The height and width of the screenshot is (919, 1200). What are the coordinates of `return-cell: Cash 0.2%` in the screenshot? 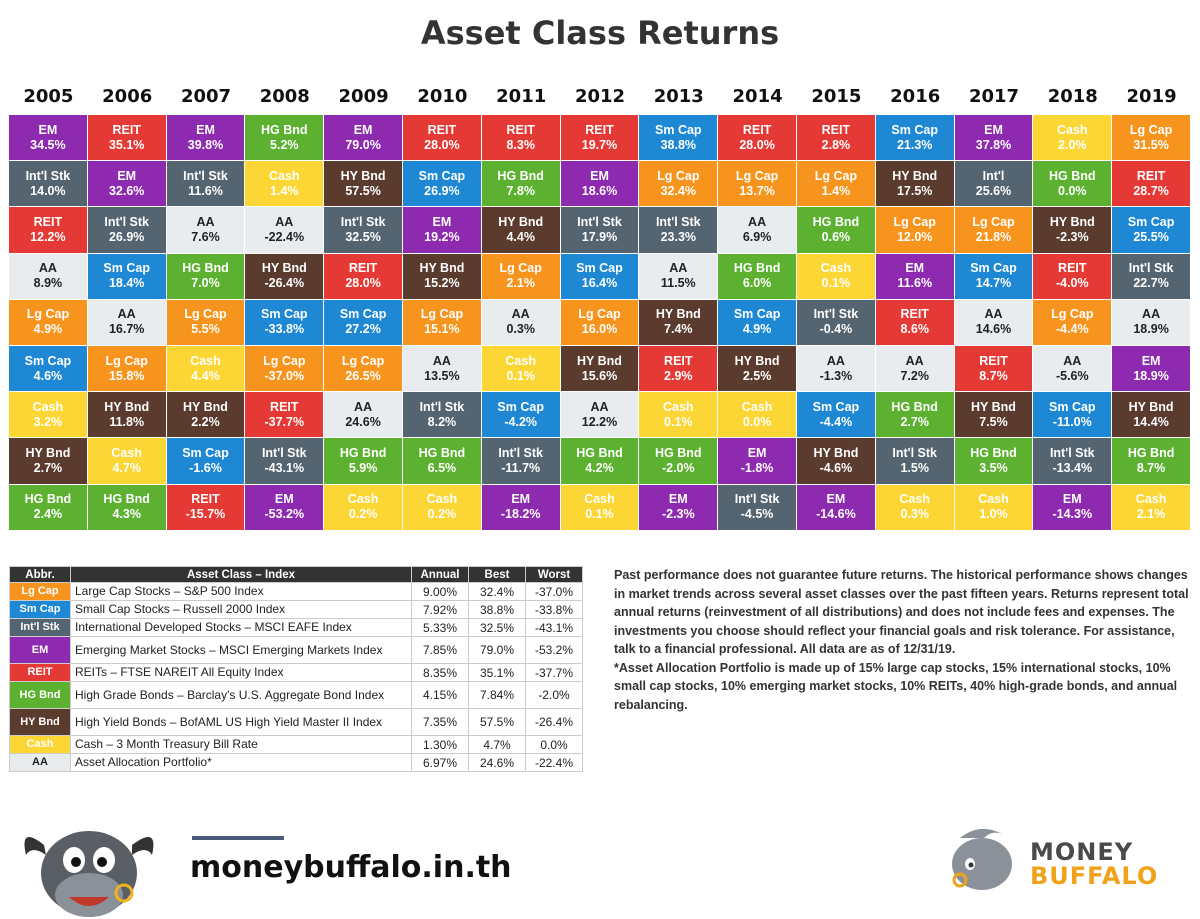 It's located at (363, 507).